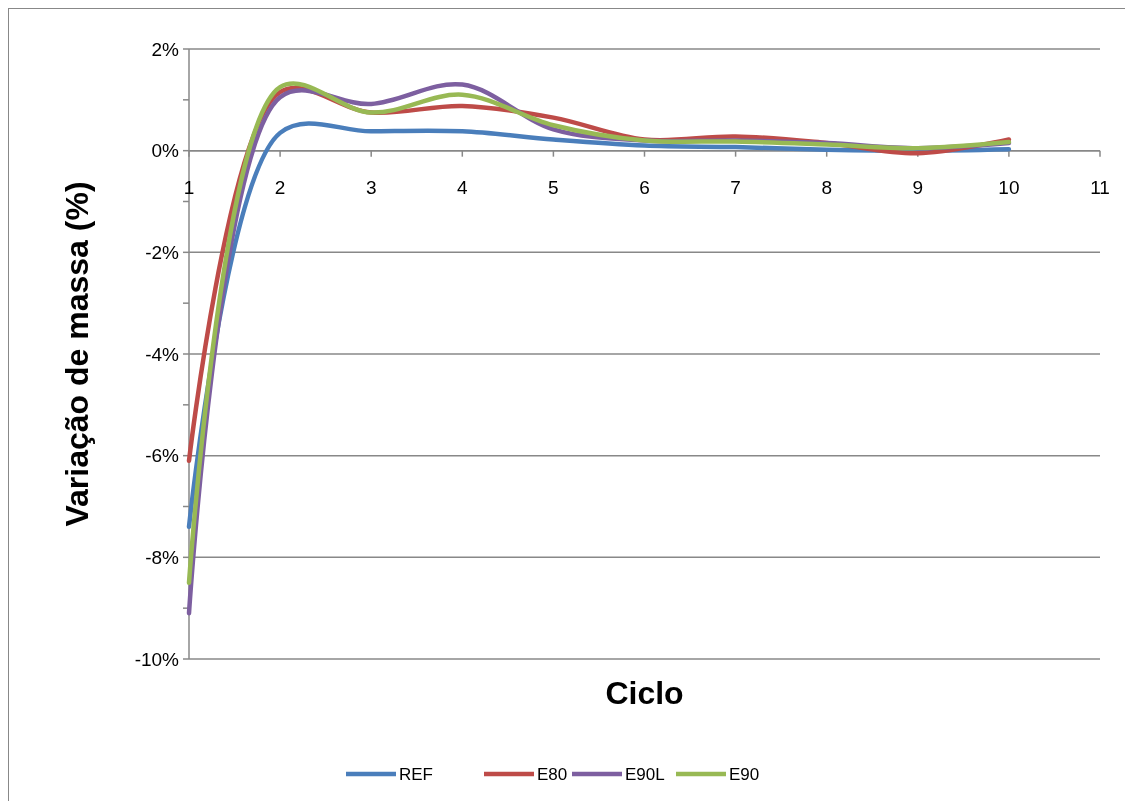 The image size is (1125, 801). Describe the element at coordinates (189, 187) in the screenshot. I see `x-tick-label: 1` at that location.